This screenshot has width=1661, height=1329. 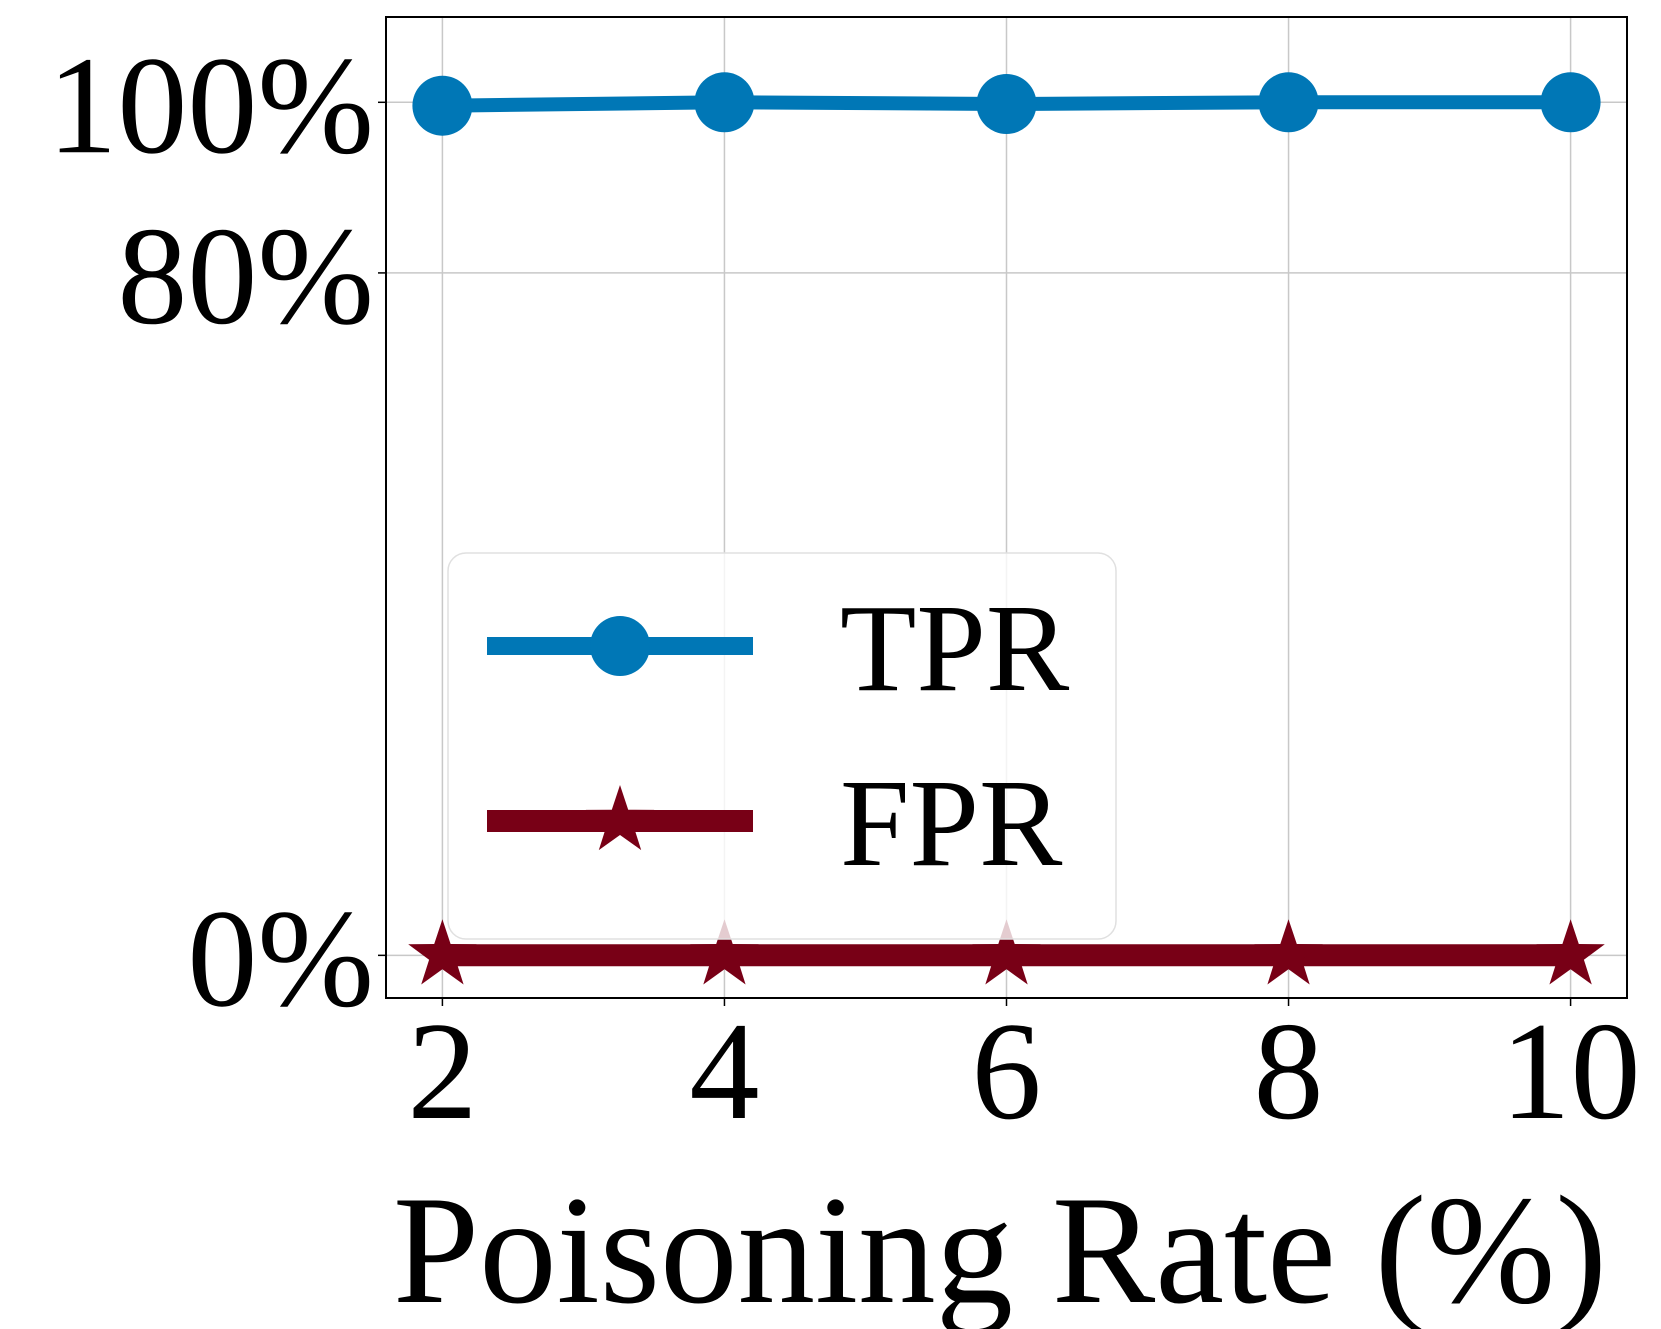 I want to click on y-tick-label: 0%, so click(x=280, y=958).